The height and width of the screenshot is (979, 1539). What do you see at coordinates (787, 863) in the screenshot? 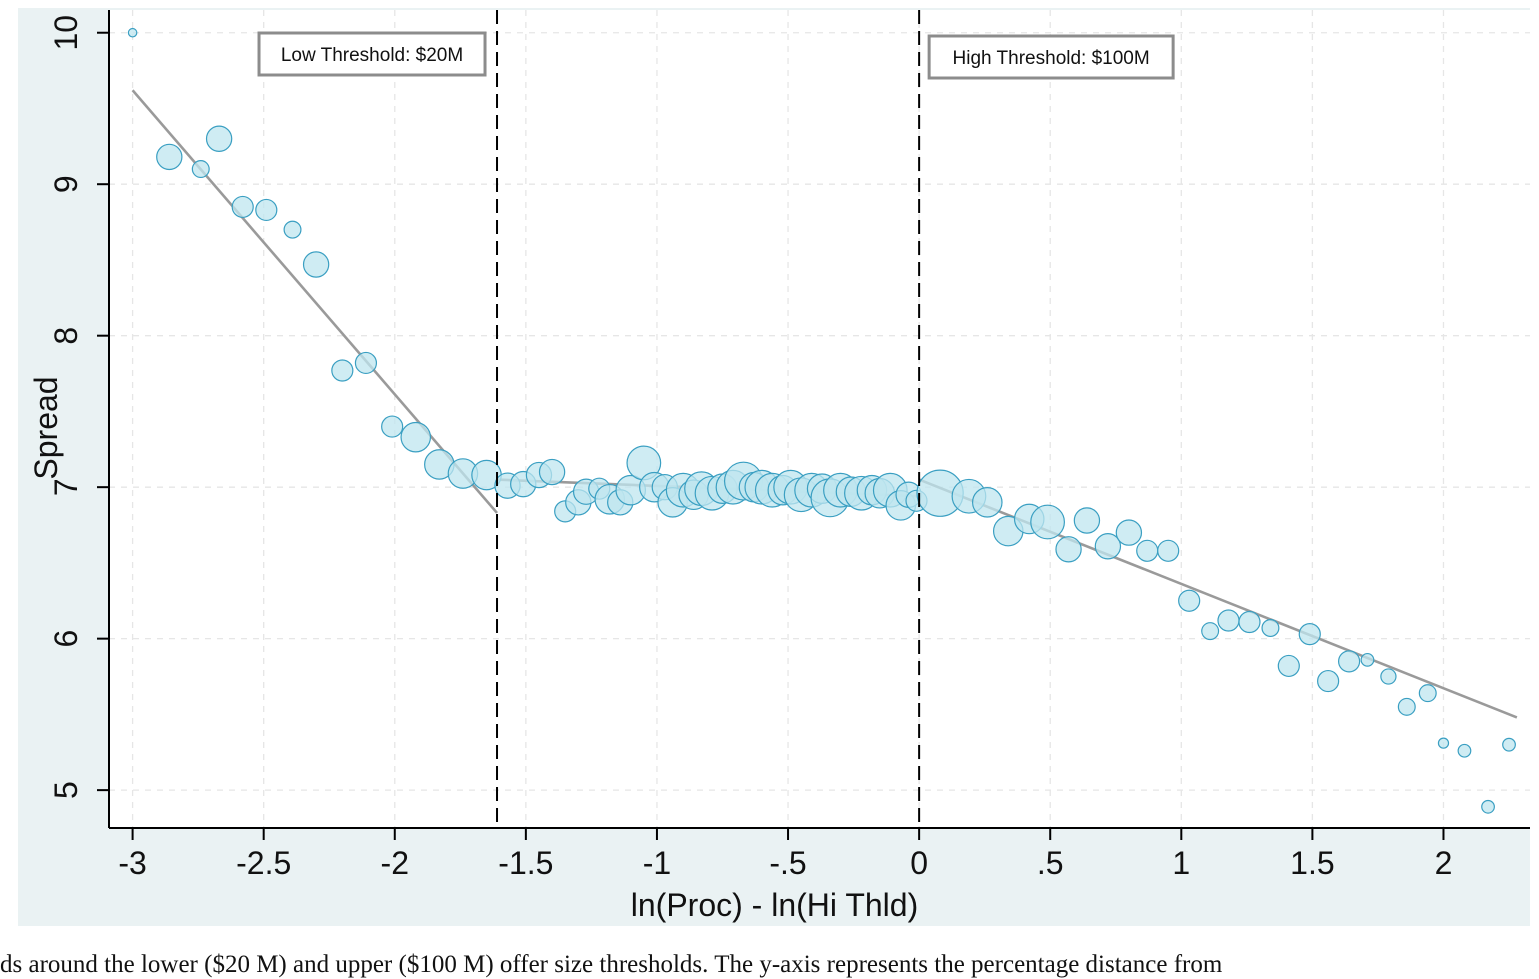
I see `x-tick-label: -.5` at bounding box center [787, 863].